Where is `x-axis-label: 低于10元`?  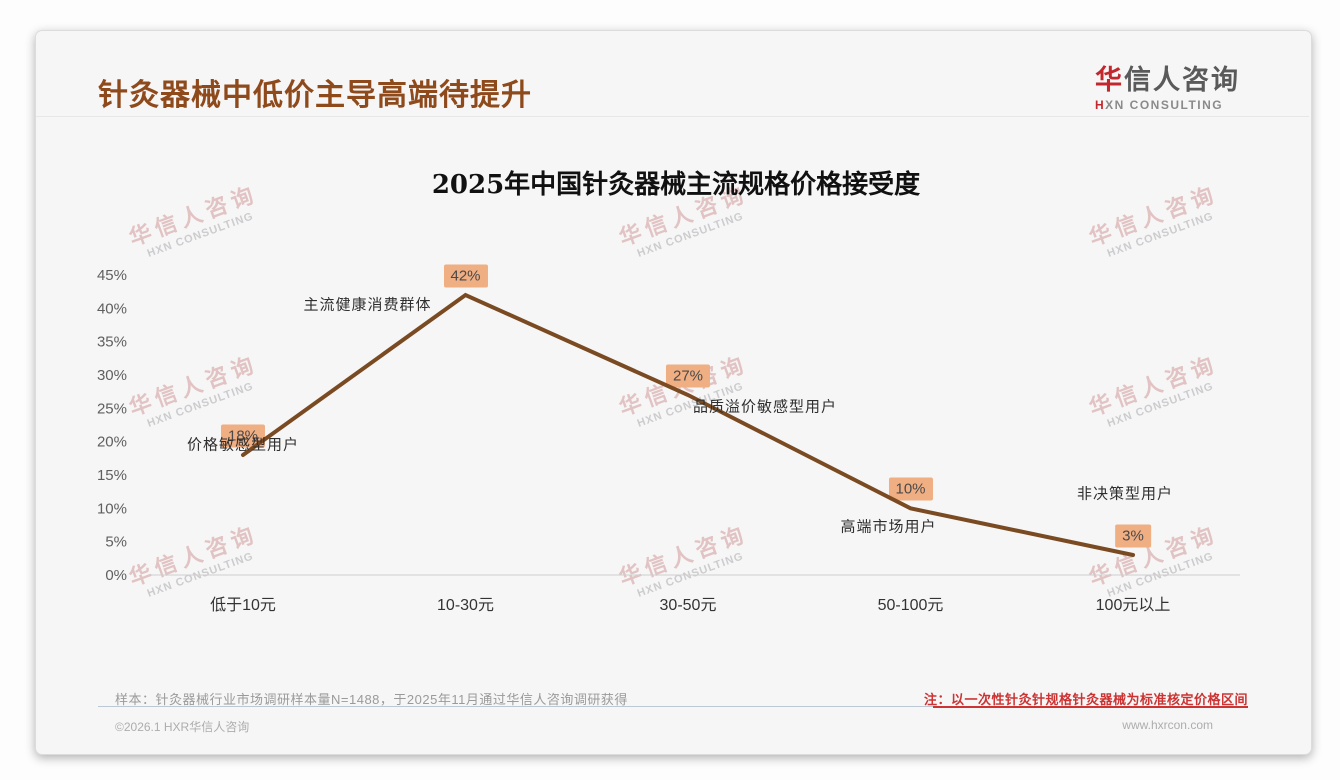 x-axis-label: 低于10元 is located at coordinates (243, 605).